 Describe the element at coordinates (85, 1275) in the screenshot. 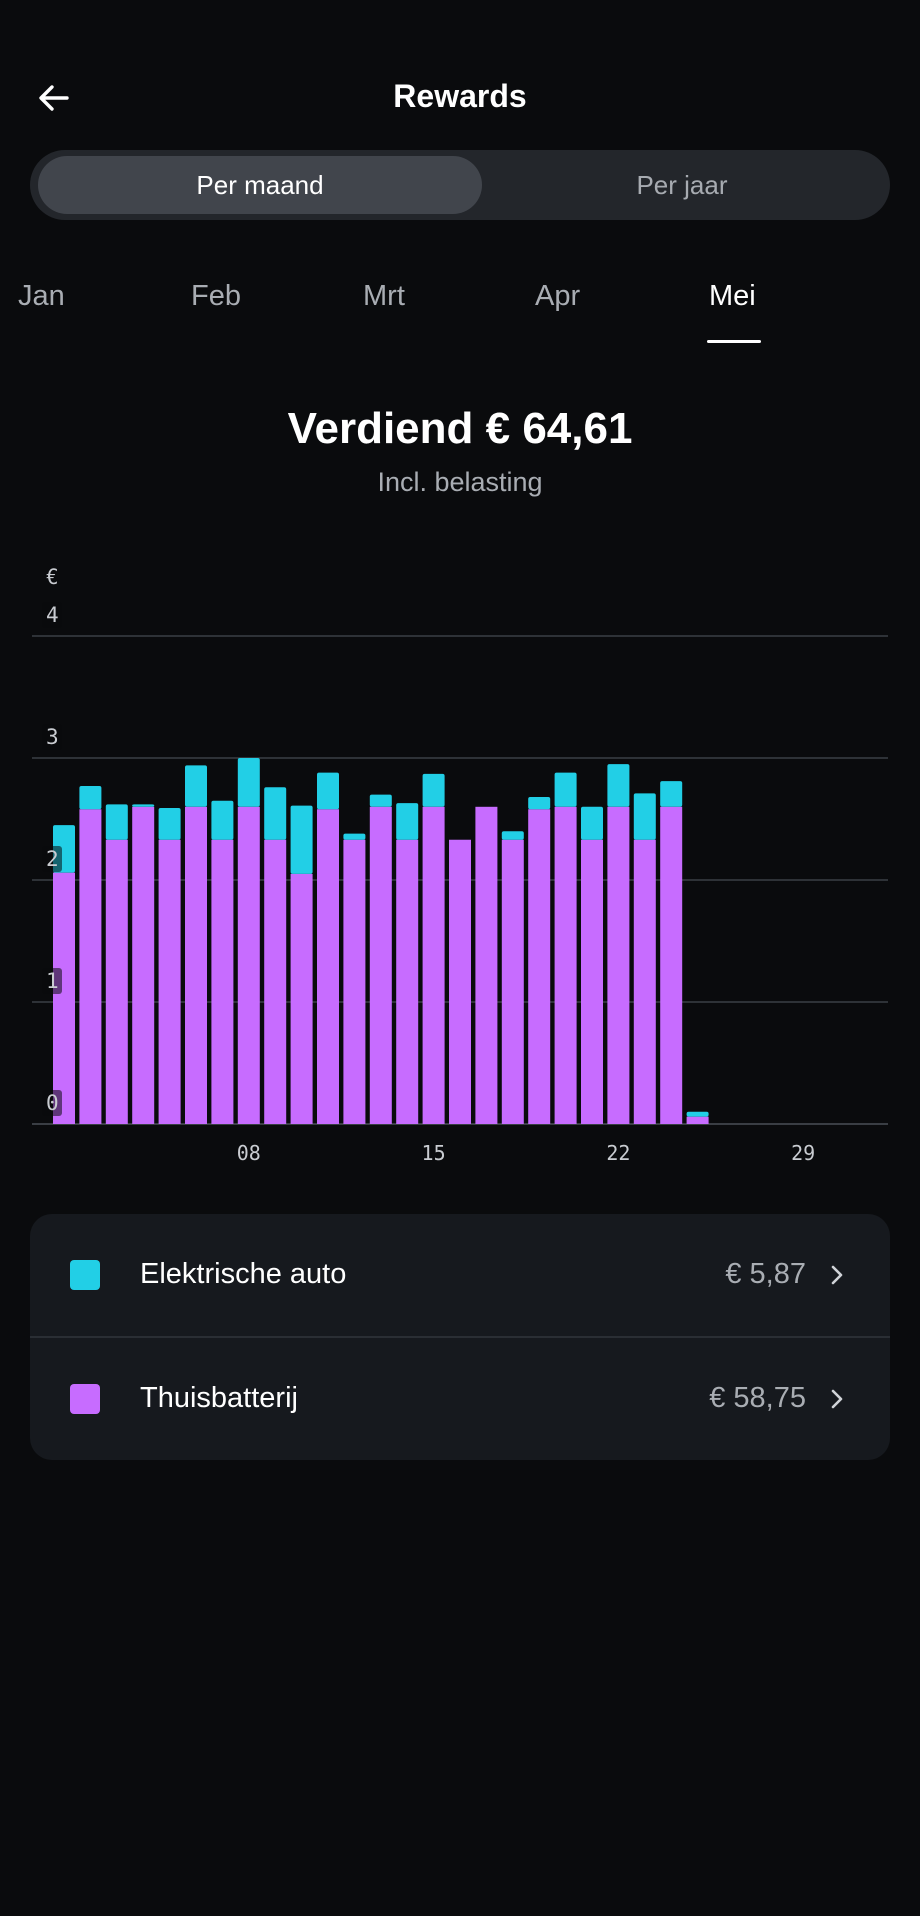

I see `legend-swatch-ev` at that location.